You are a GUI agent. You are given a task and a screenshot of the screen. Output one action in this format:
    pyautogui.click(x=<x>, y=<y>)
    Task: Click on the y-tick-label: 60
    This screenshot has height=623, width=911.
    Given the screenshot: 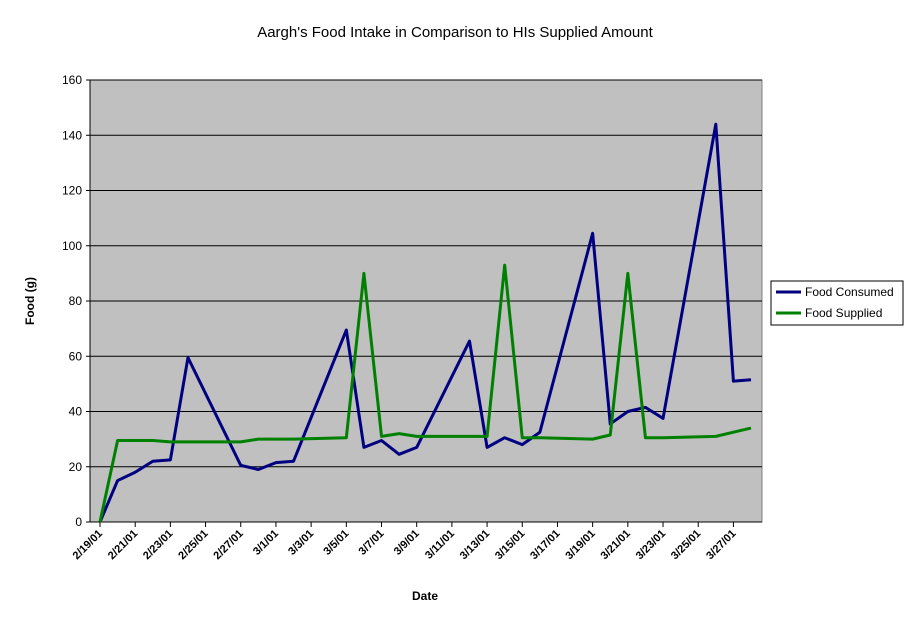 What is the action you would take?
    pyautogui.click(x=76, y=356)
    